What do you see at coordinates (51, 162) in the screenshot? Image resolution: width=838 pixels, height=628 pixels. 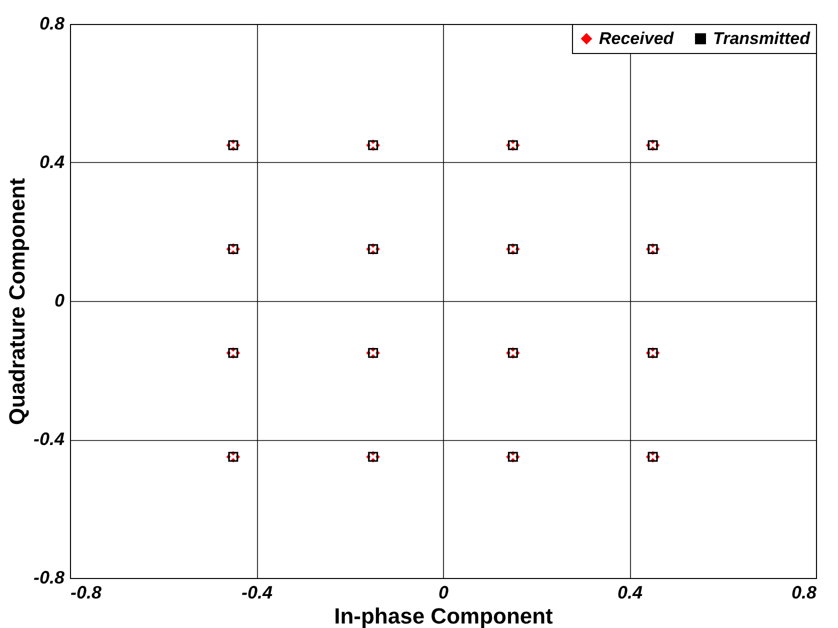 I see `y-tick-label: 0.4` at bounding box center [51, 162].